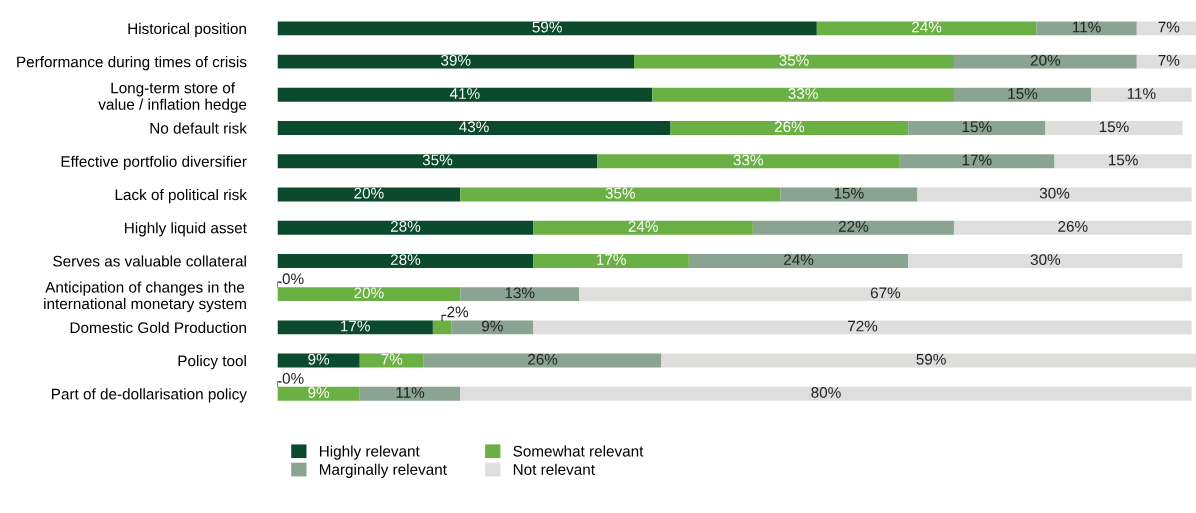 The width and height of the screenshot is (1196, 513). What do you see at coordinates (187, 30) in the screenshot?
I see `y-tick-label: Historical position` at bounding box center [187, 30].